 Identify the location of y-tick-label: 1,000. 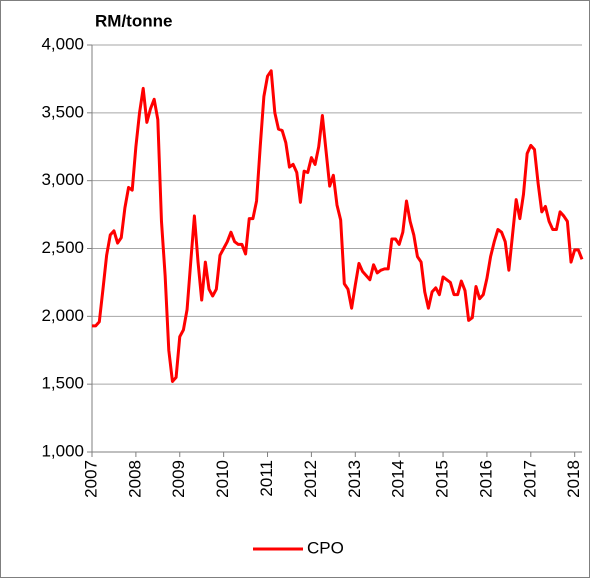
(62, 450).